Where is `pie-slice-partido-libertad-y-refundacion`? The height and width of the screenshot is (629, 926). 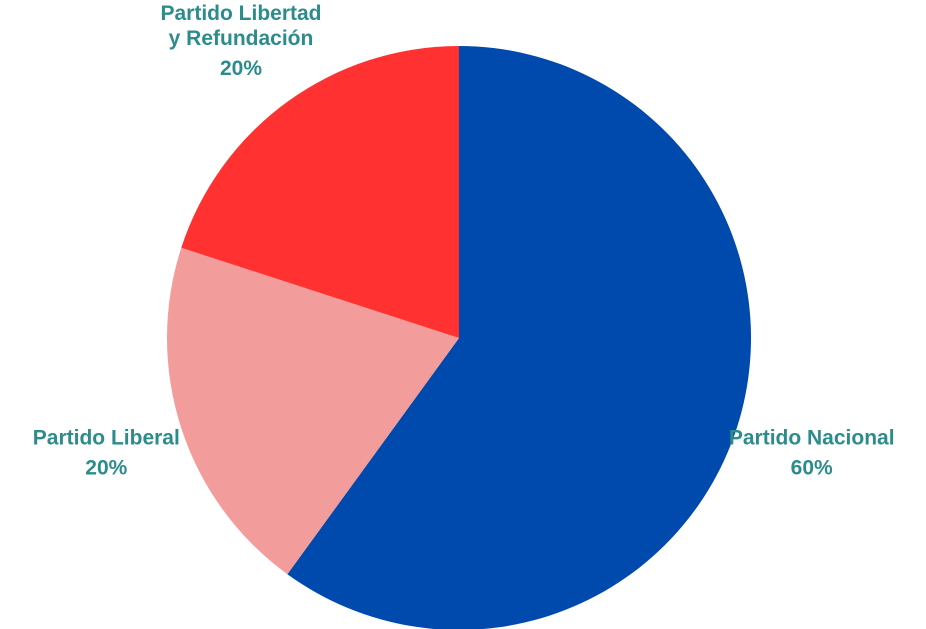 pie-slice-partido-libertad-y-refundacion is located at coordinates (320, 192).